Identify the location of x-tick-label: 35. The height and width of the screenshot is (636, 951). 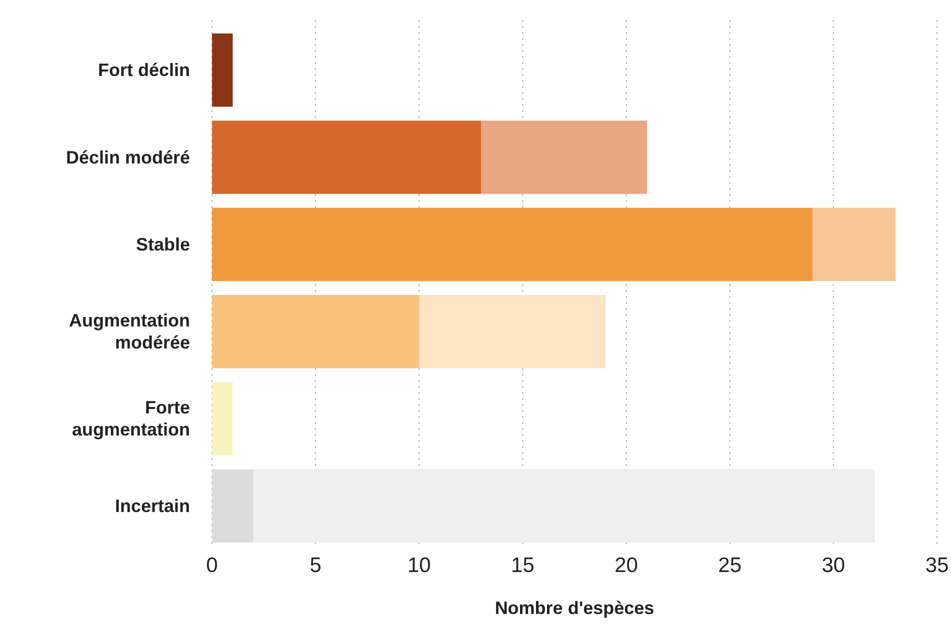
(937, 565).